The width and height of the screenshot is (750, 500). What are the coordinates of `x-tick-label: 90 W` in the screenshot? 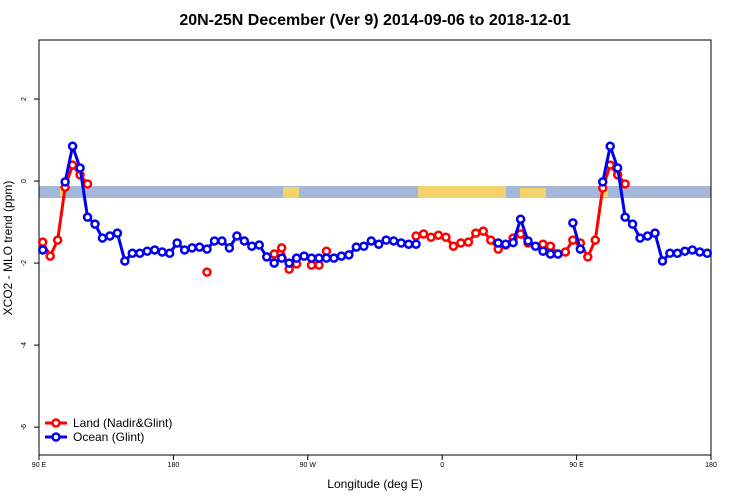 It's located at (308, 465).